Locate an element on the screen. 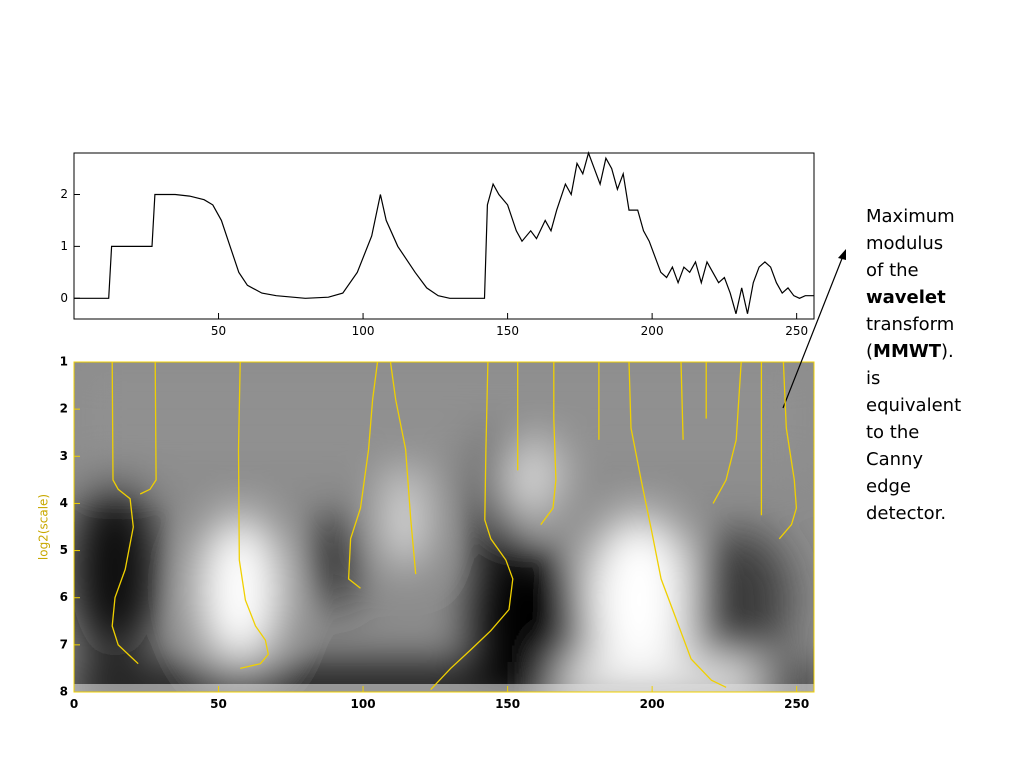 The image size is (1024, 768). annotation-line: Maximum is located at coordinates (910, 216).